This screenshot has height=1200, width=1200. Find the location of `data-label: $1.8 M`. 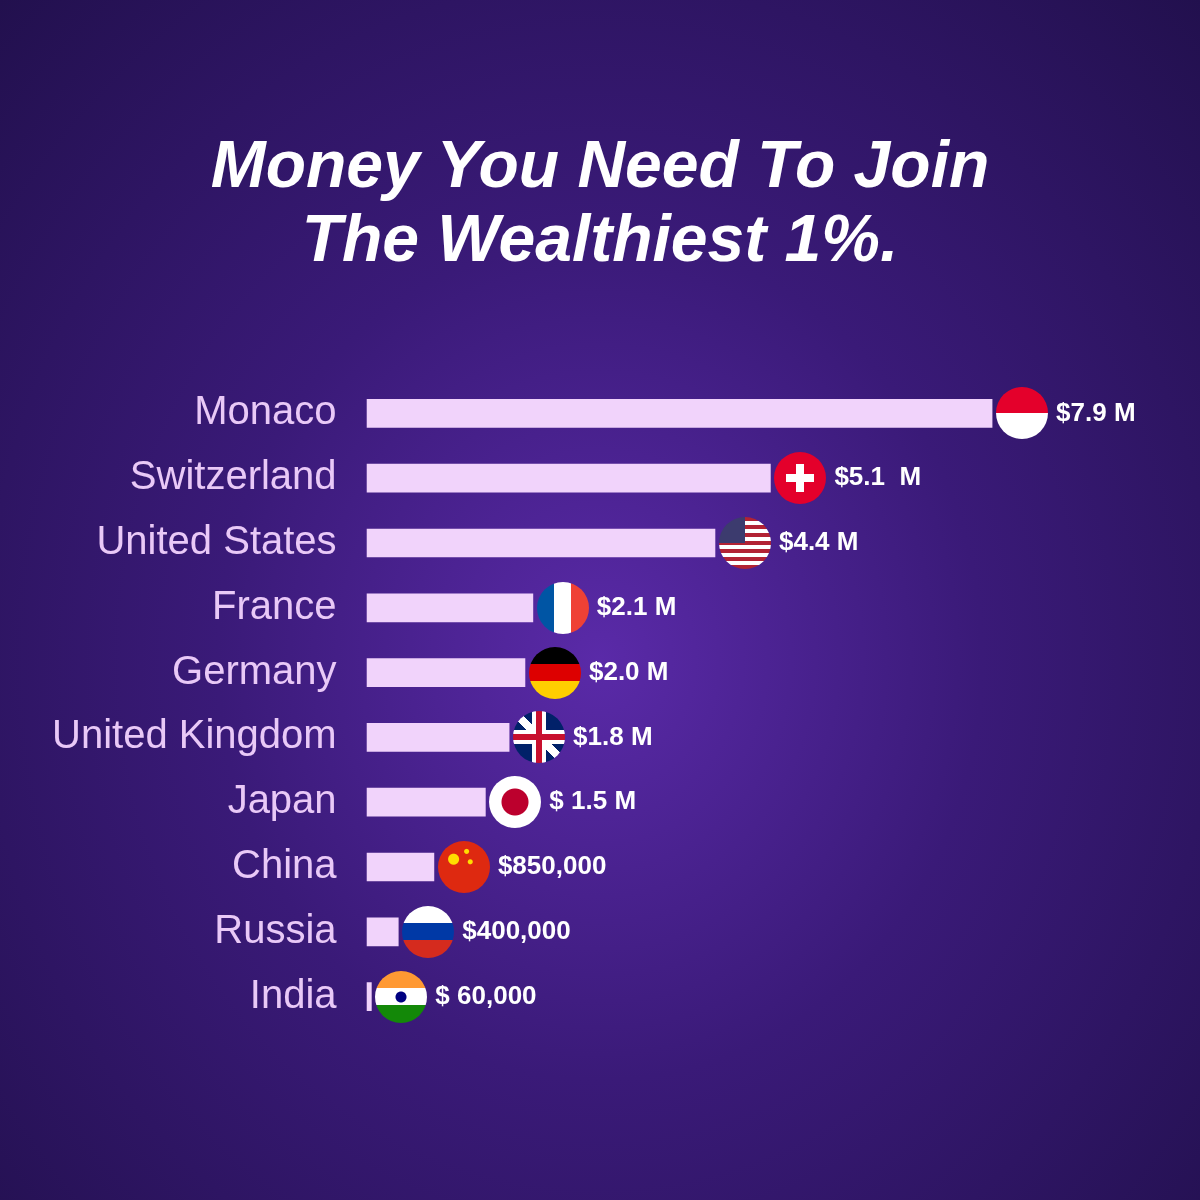

data-label: $1.8 M is located at coordinates (613, 735).